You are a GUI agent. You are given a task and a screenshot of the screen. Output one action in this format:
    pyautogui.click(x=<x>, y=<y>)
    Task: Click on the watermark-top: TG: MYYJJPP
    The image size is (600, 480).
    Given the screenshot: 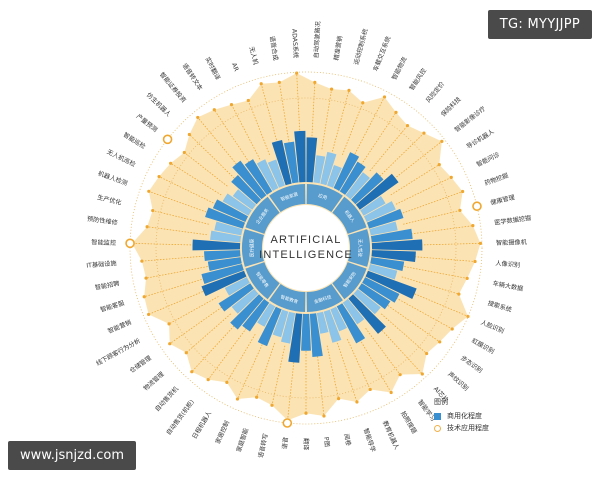 What is the action you would take?
    pyautogui.click(x=539, y=24)
    